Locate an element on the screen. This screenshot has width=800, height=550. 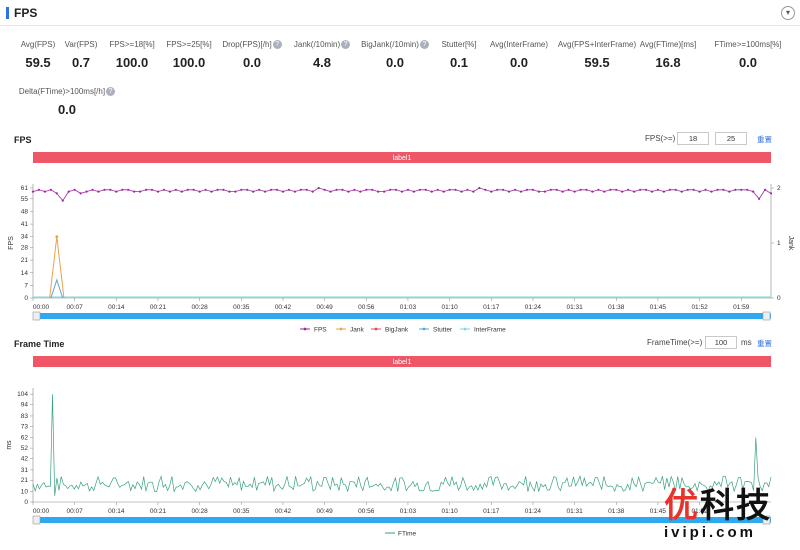
x-tick-label: 00:14 is located at coordinates (116, 511).